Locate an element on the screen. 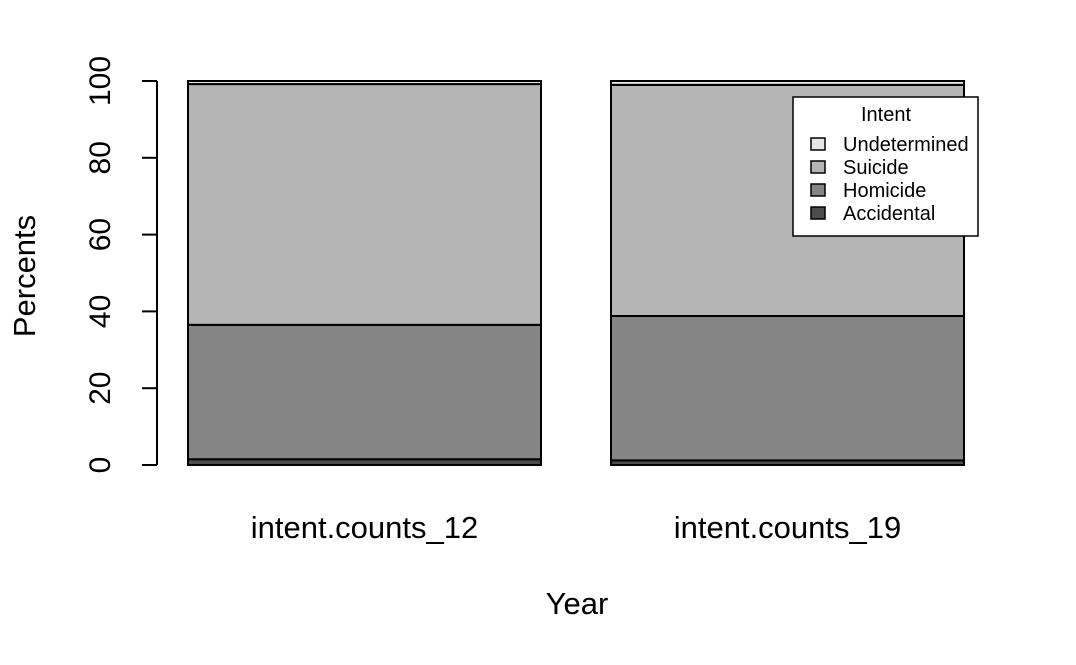 The height and width of the screenshot is (665, 1076). y-tick-label-60: 60 is located at coordinates (100, 234).